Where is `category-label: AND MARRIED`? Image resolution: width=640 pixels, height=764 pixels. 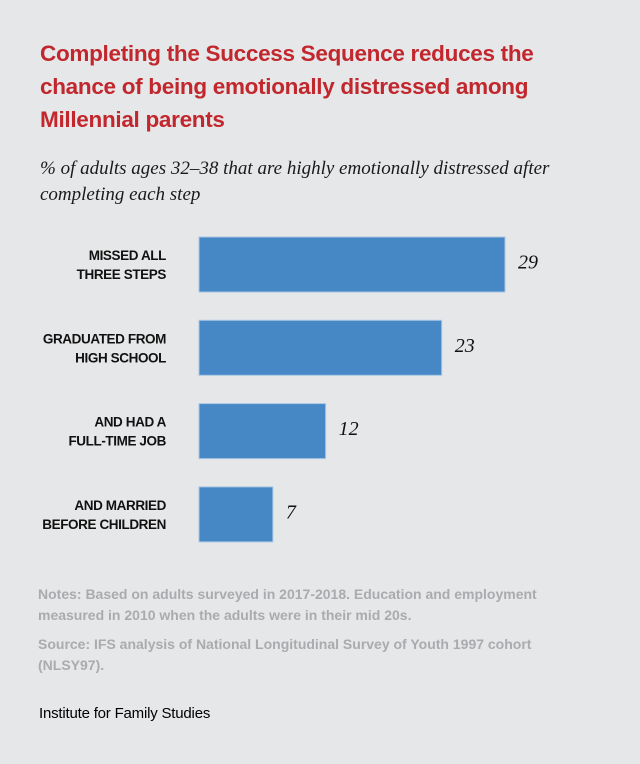
category-label: AND MARRIED is located at coordinates (120, 505).